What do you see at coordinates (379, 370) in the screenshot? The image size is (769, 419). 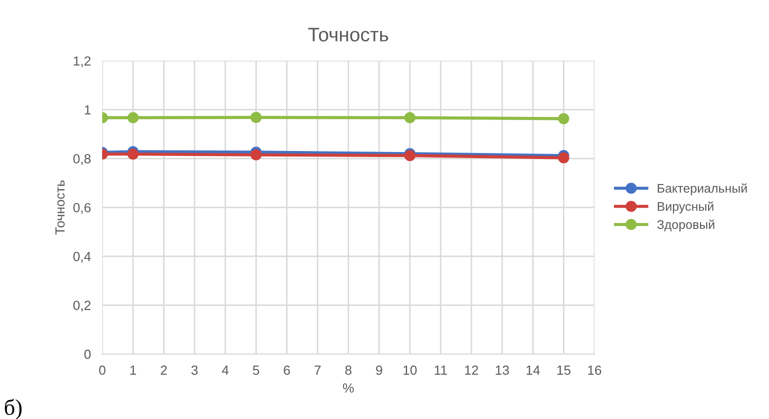 I see `x-tick-label: 9` at bounding box center [379, 370].